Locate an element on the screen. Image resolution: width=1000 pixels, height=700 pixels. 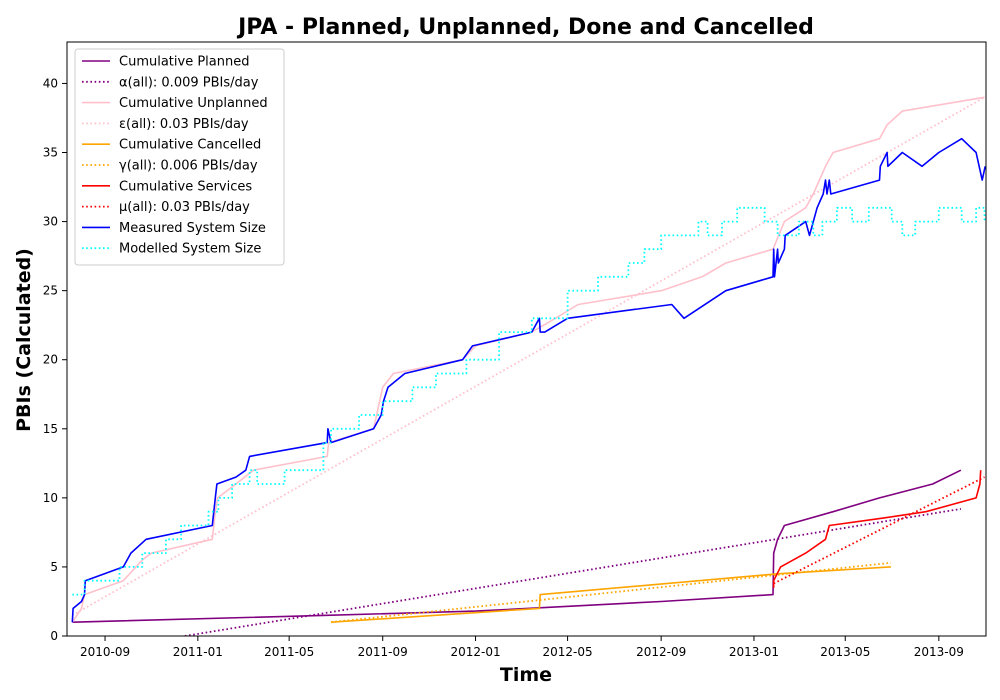
legend-label: γ(all): 0.006 PBIs/day is located at coordinates (188, 166).